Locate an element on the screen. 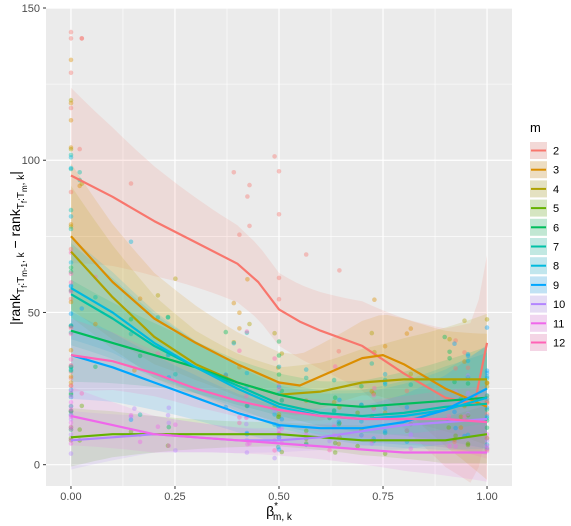 Image resolution: width=571 pixels, height=526 pixels. y-axis-ticks: 0 50 100 150 is located at coordinates (34, 237).